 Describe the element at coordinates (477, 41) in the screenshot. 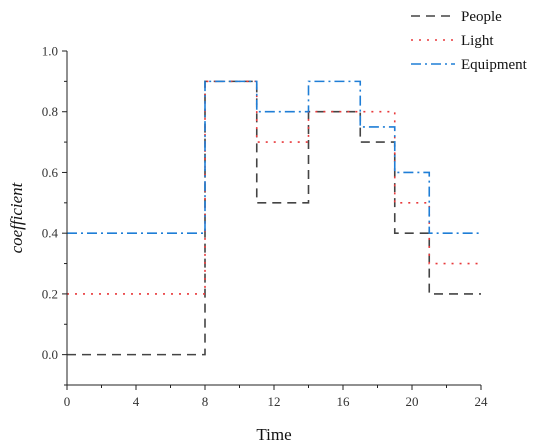

I see `legend-label-light: Light` at that location.